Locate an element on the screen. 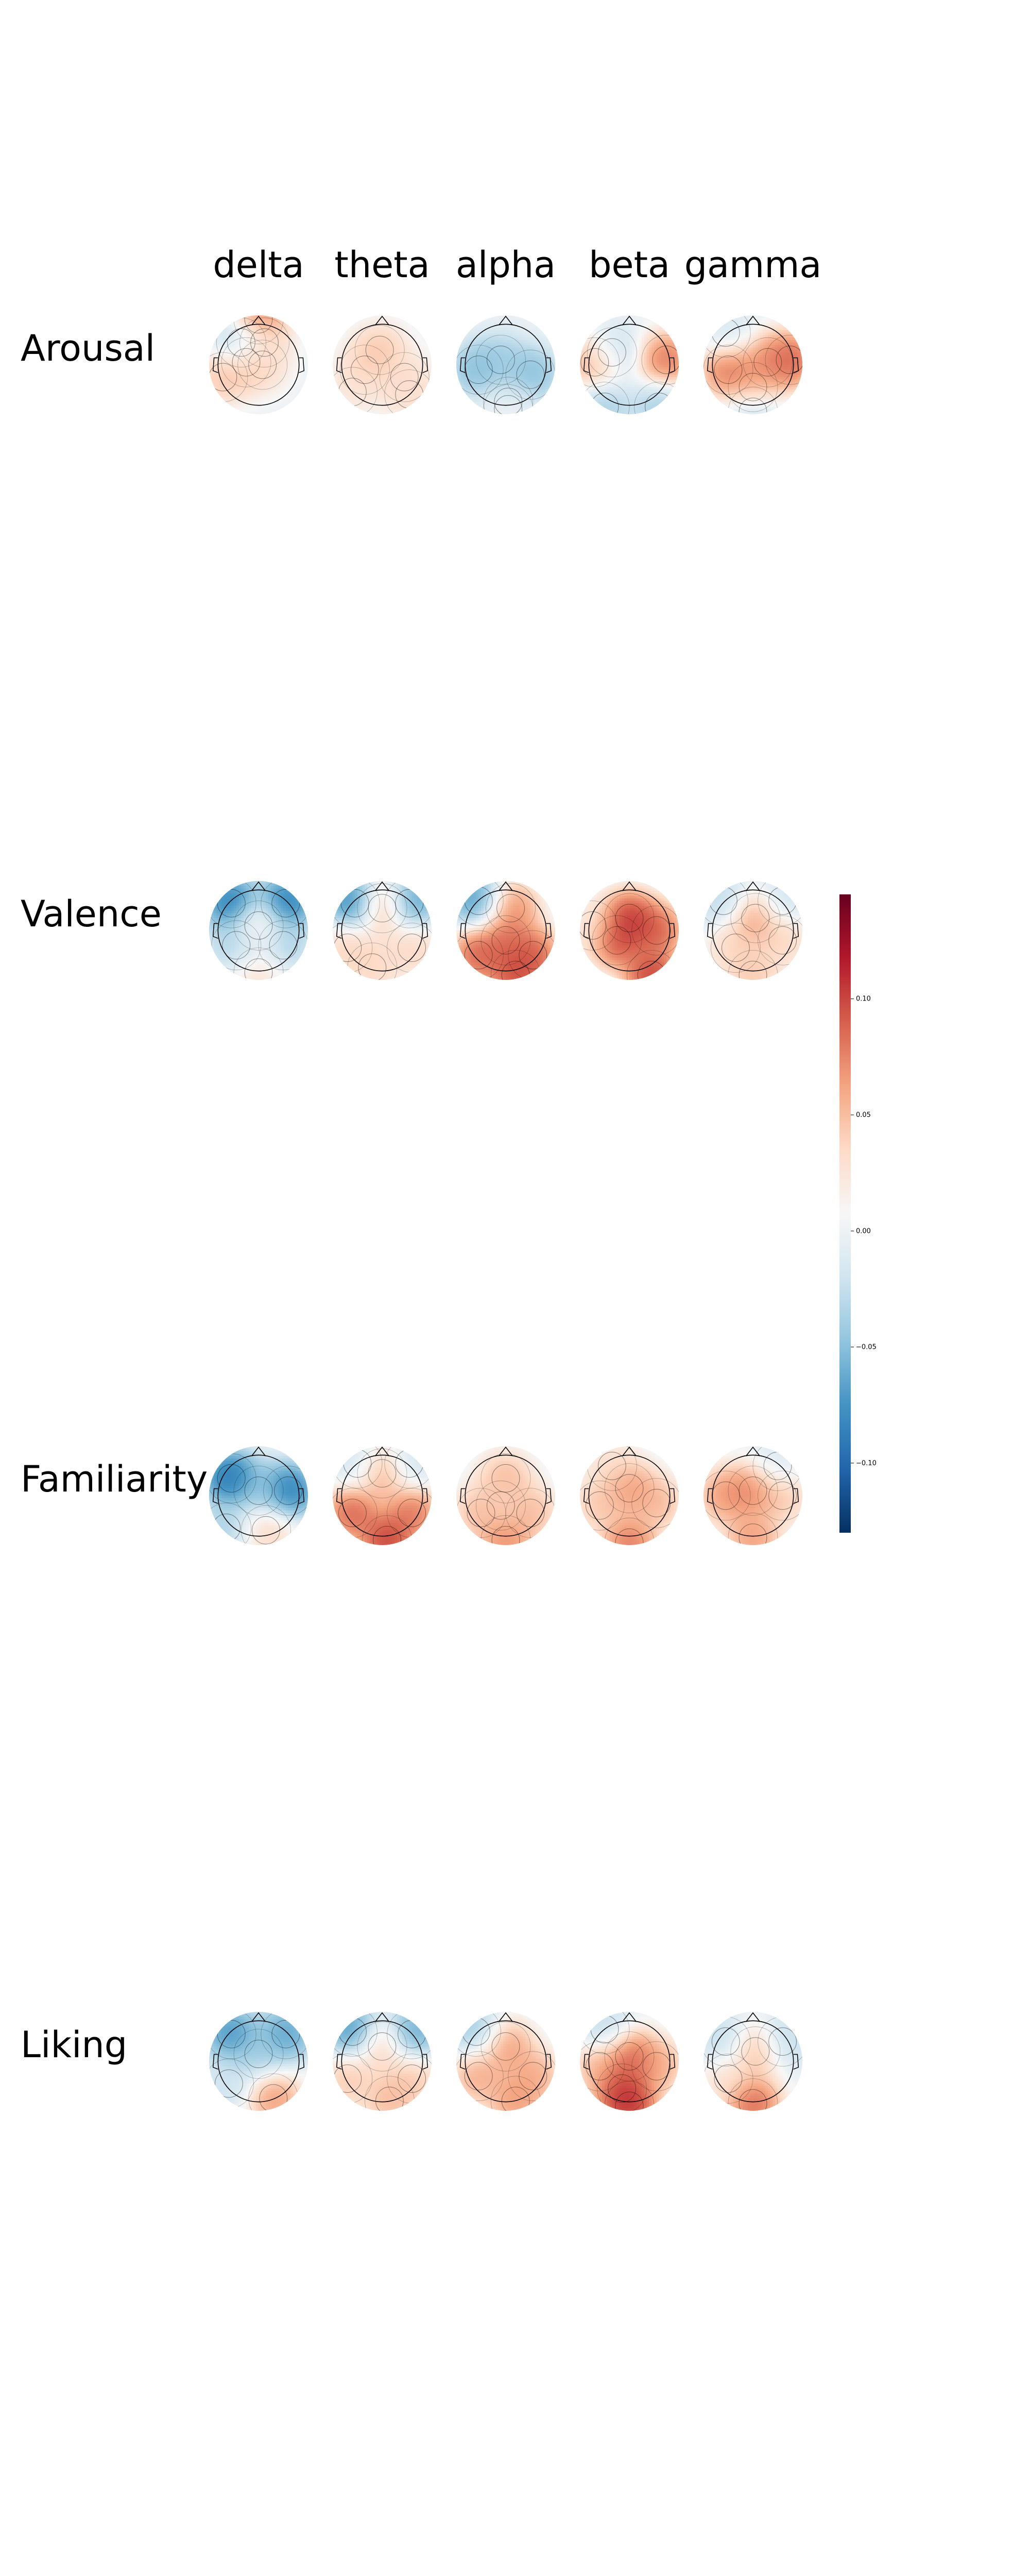 This screenshot has height=2576, width=1030. column-label-theta: theta is located at coordinates (382, 265).